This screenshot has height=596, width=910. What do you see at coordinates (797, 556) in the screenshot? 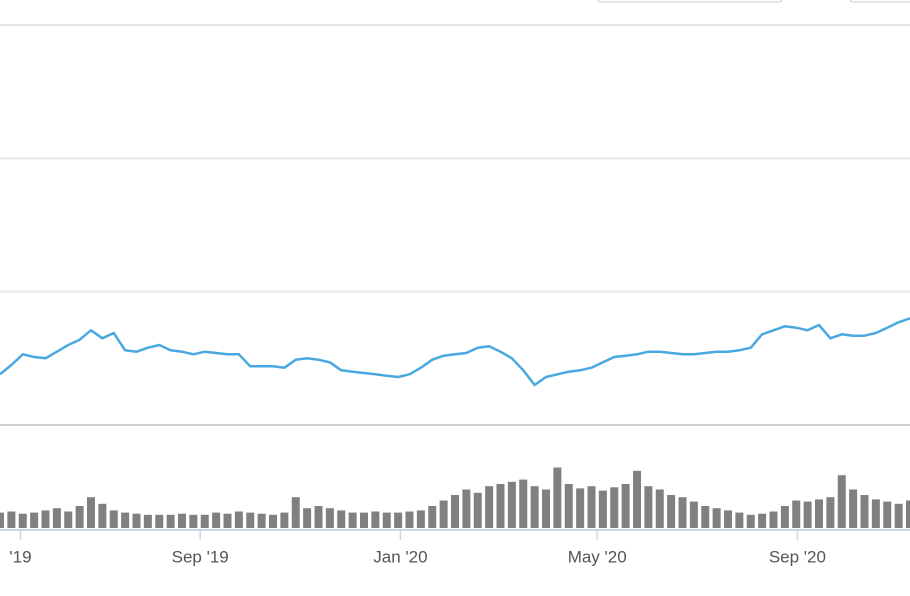
I see `x-tick-label: Sep '20` at bounding box center [797, 556].